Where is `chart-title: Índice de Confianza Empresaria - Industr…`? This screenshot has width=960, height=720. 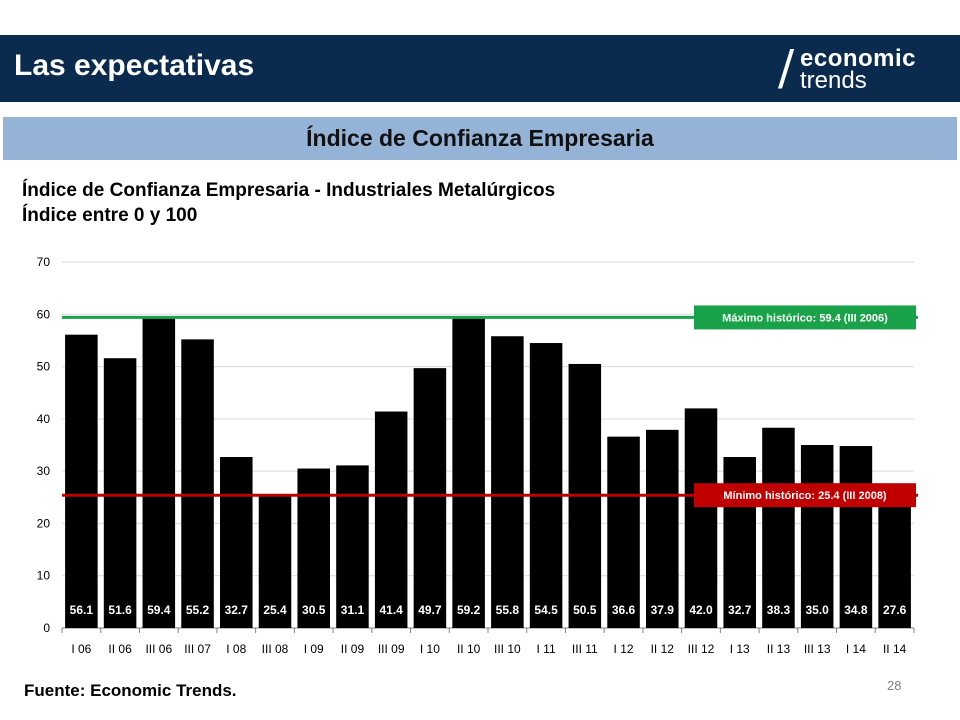 chart-title: Índice de Confianza Empresaria - Industr… is located at coordinates (289, 190).